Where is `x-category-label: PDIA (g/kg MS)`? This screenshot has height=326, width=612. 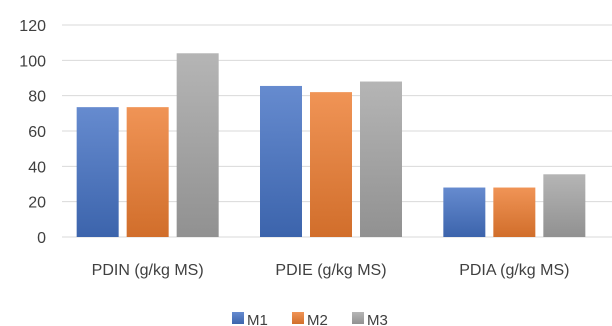
x-category-label: PDIA (g/kg MS) is located at coordinates (514, 270).